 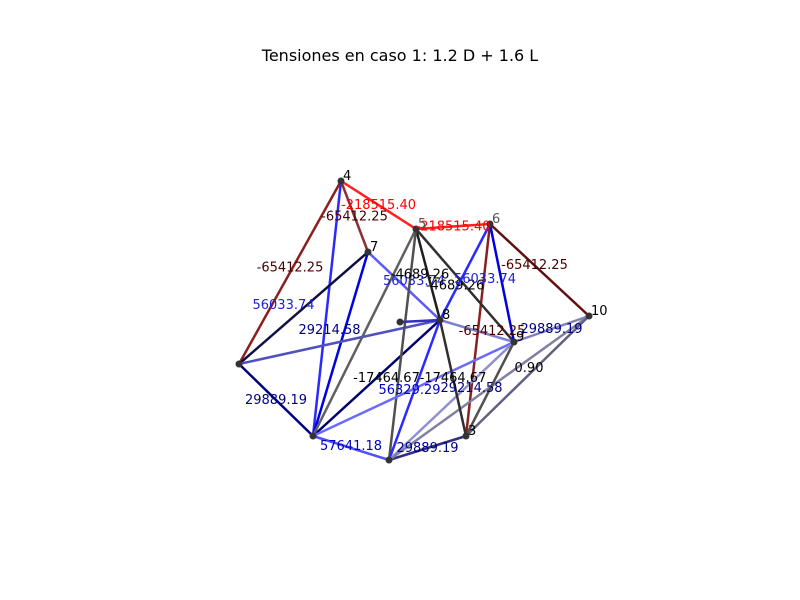 I want to click on node-label: 4, so click(x=347, y=176).